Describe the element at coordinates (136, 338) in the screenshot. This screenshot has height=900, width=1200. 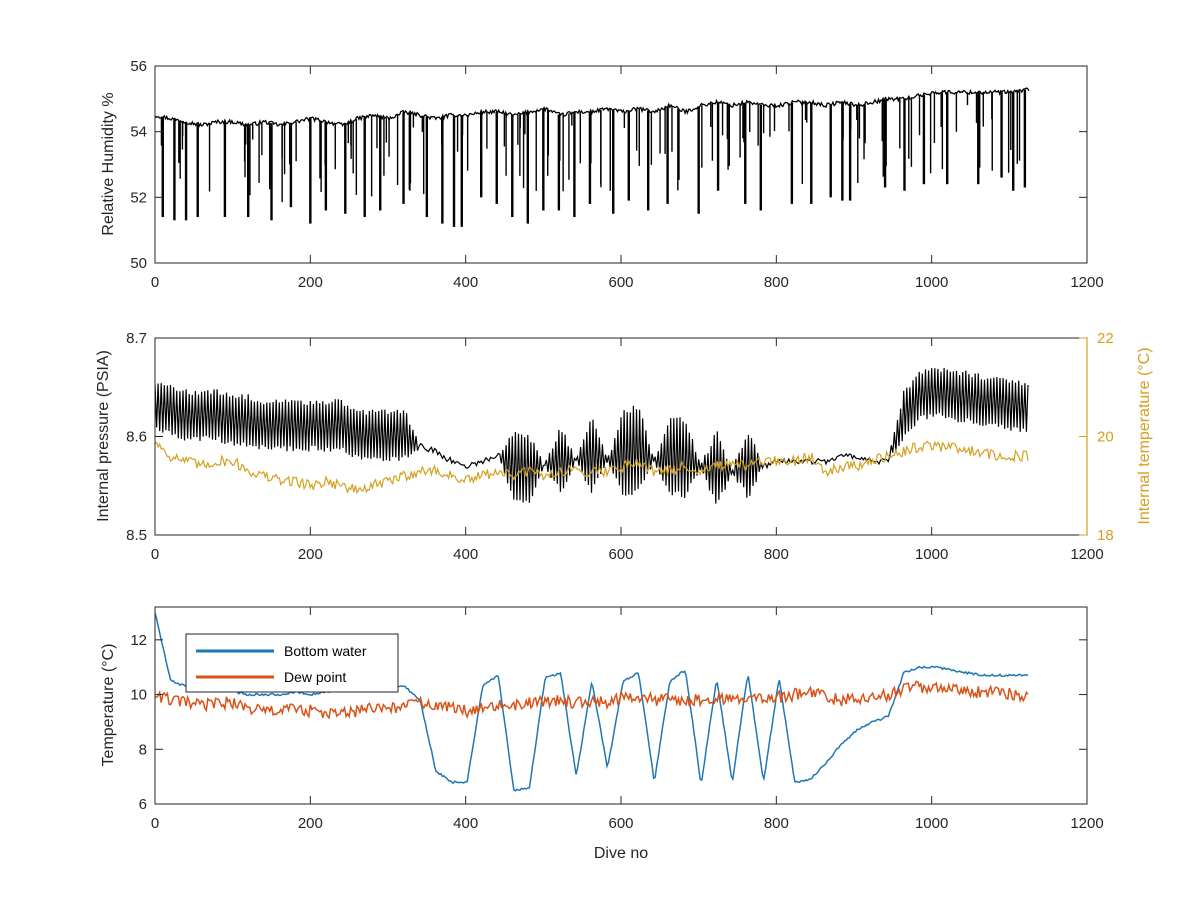
I see `pressure-y-tick-label-2: 8.7` at that location.